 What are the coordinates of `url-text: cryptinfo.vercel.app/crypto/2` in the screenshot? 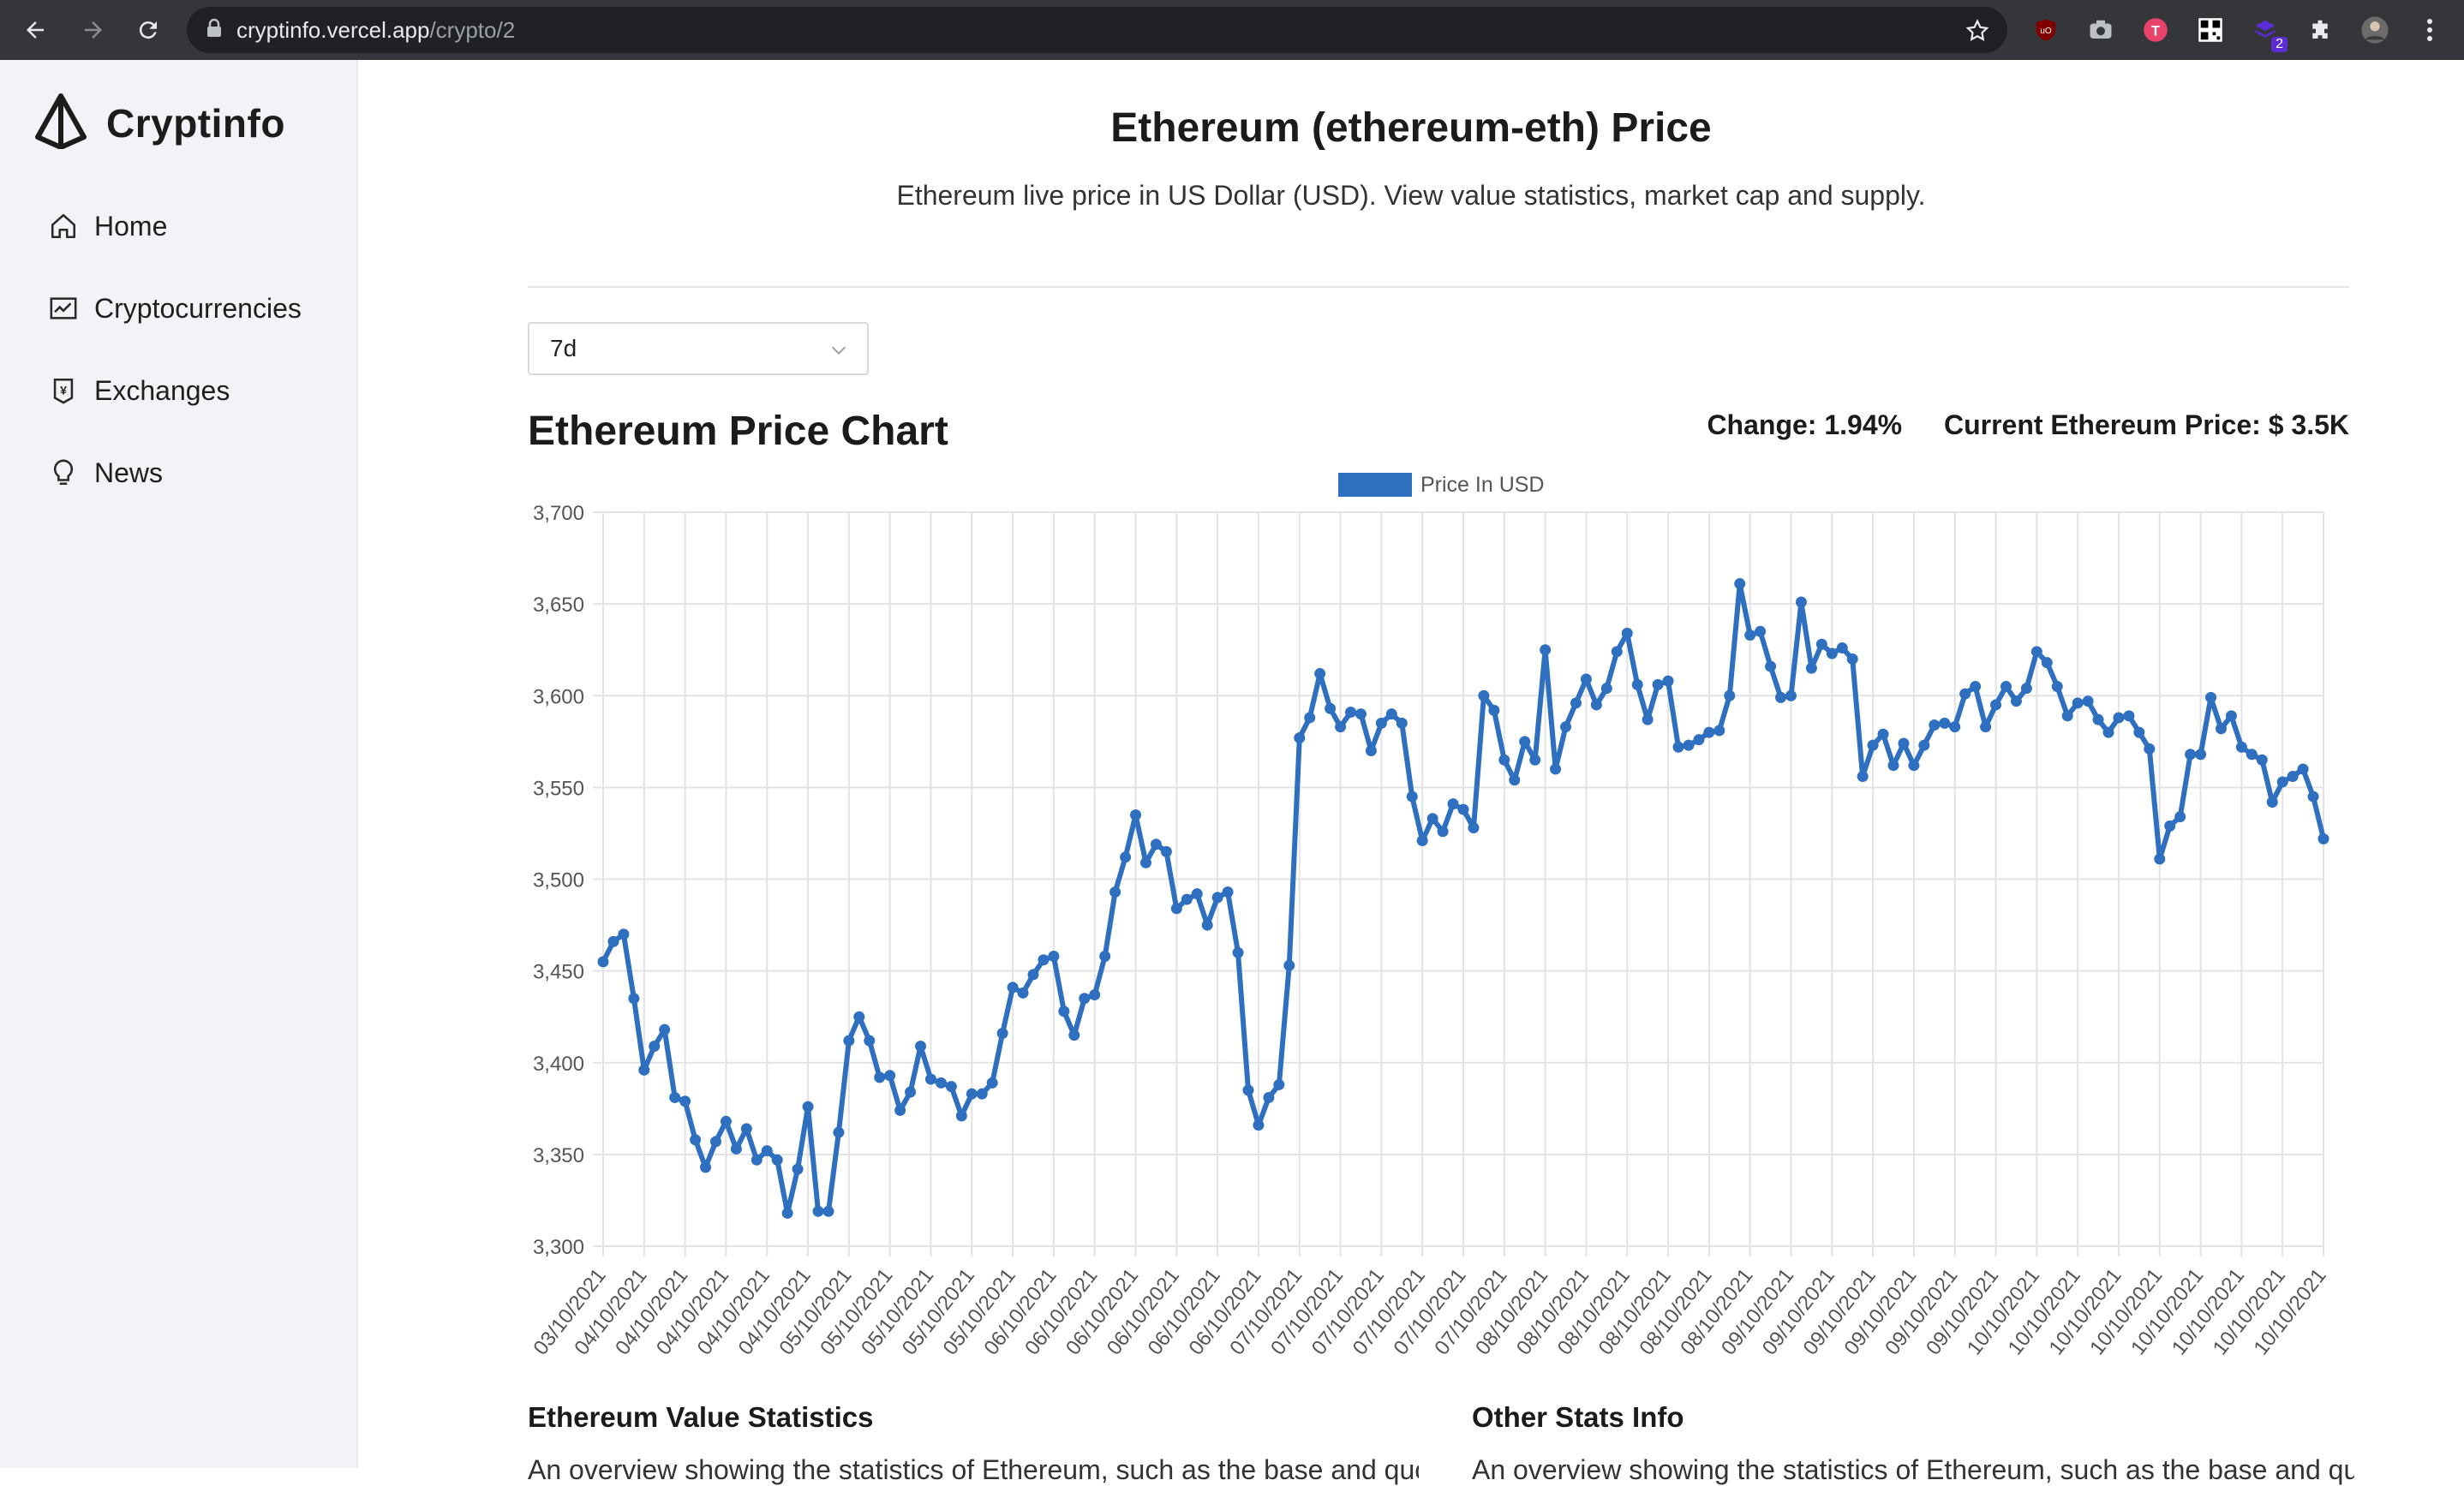 It's located at (375, 31).